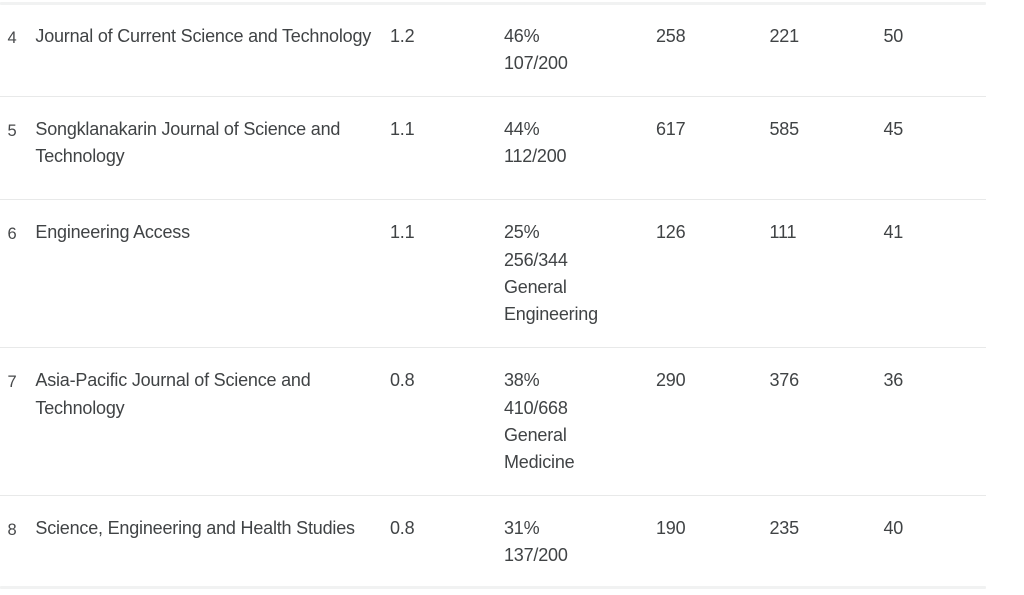 The height and width of the screenshot is (595, 1024). I want to click on percentile-cell: 38% 410/668 General Medicine, so click(565, 412).